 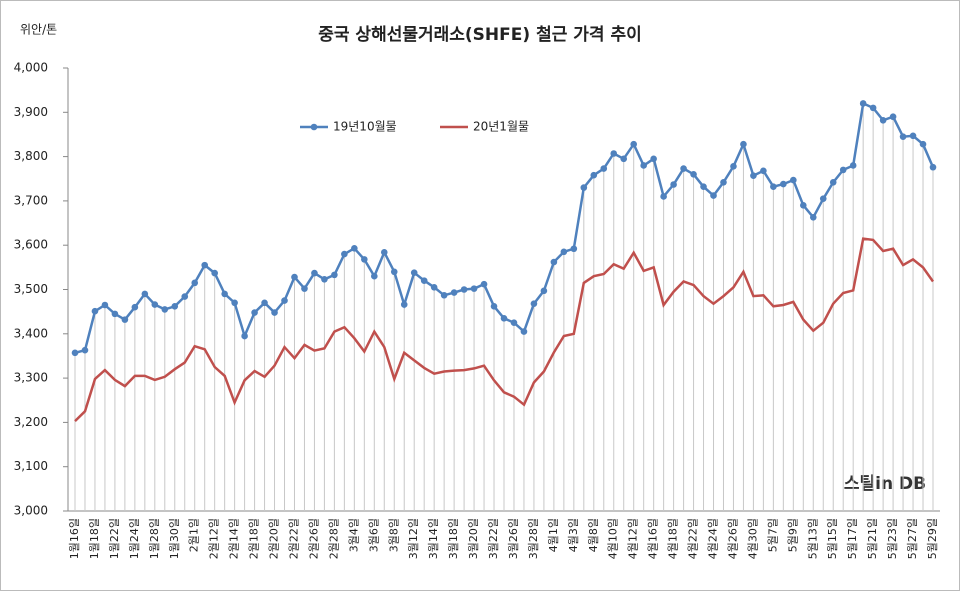 I want to click on x-tick-label: 3월22일, so click(x=493, y=538).